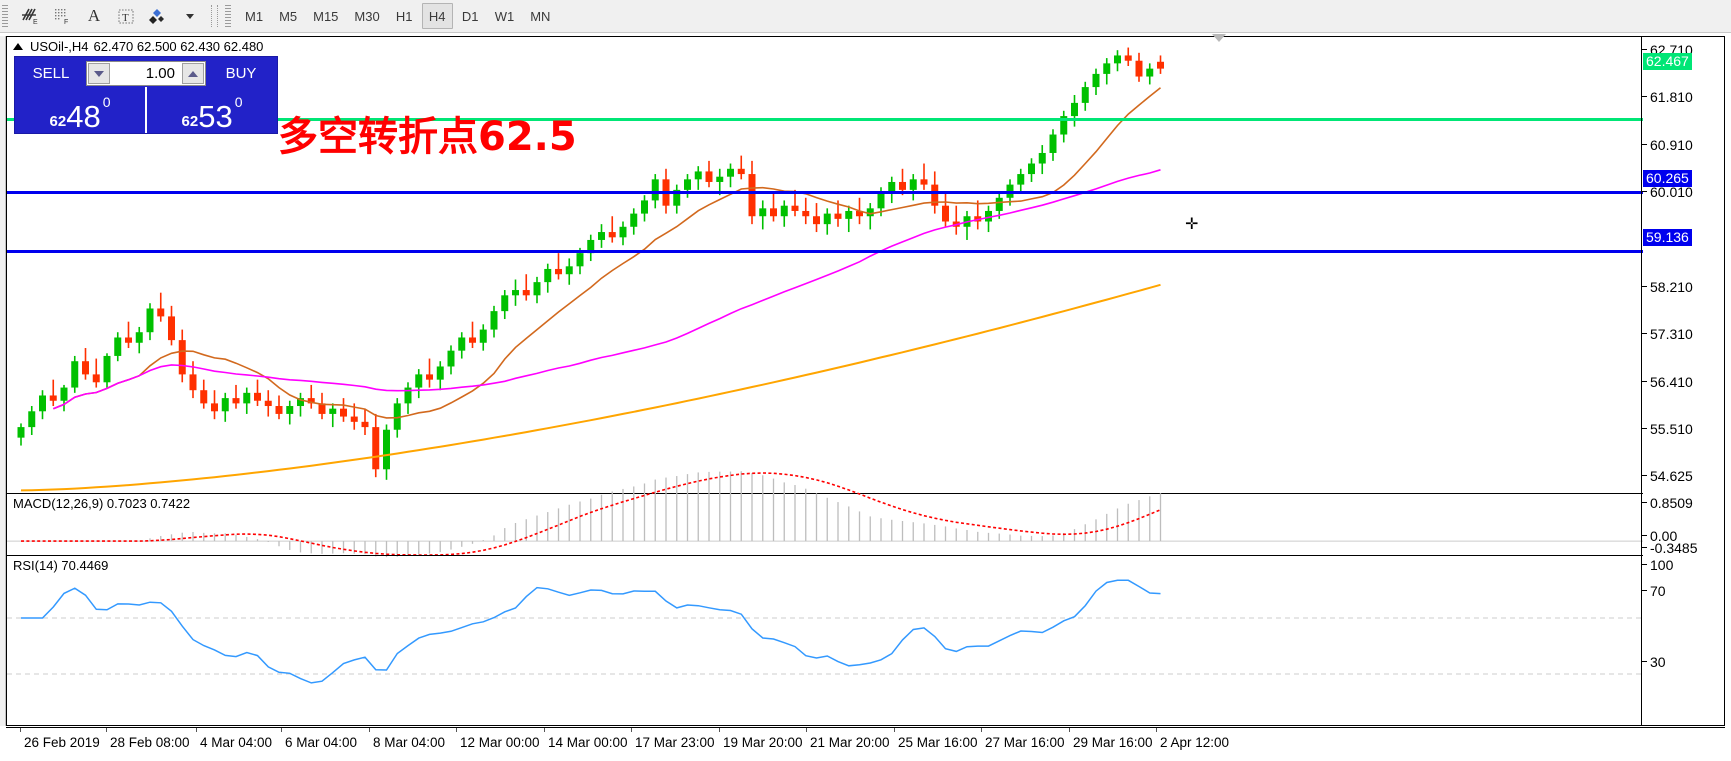 This screenshot has width=1731, height=761. What do you see at coordinates (1667, 334) in the screenshot?
I see `price-axis-tick: 57.310` at bounding box center [1667, 334].